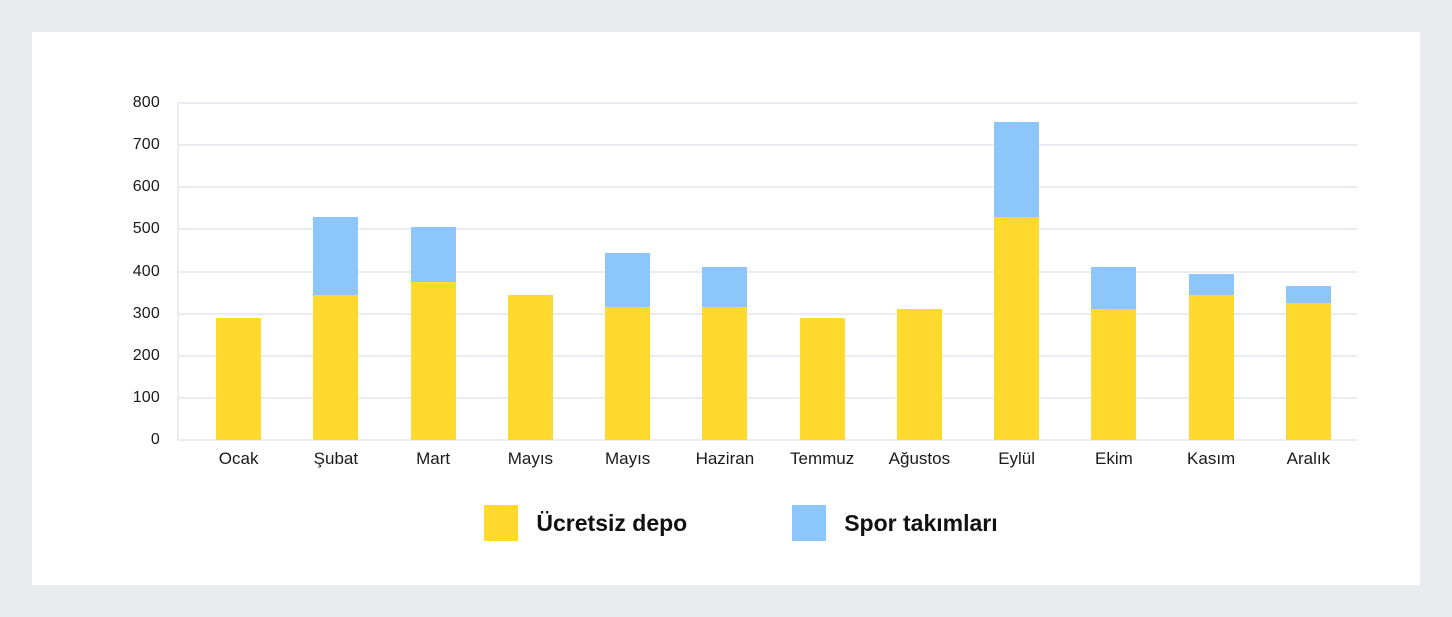 The image size is (1452, 617). What do you see at coordinates (146, 187) in the screenshot?
I see `y-tick-label-600: 600` at bounding box center [146, 187].